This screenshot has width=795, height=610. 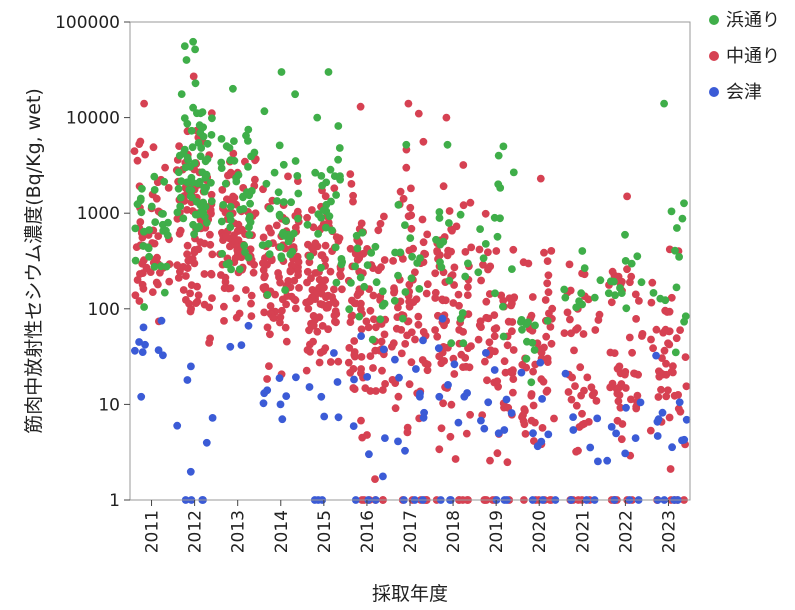 I want to click on legend-label: 会津, so click(x=744, y=92).